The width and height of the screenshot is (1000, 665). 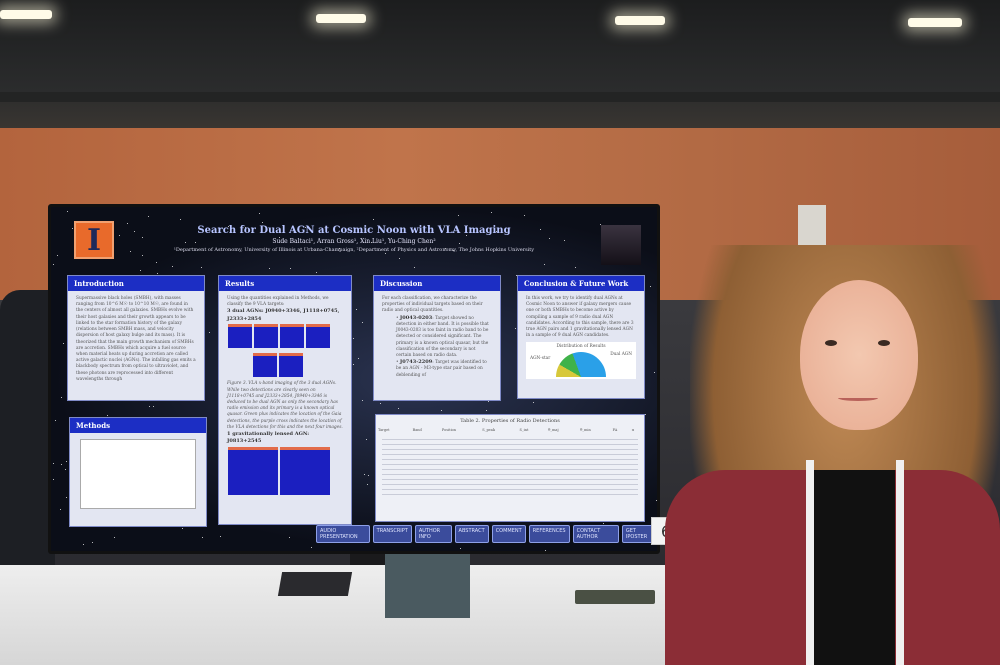 I want to click on ceiling-beam, so click(x=500, y=97).